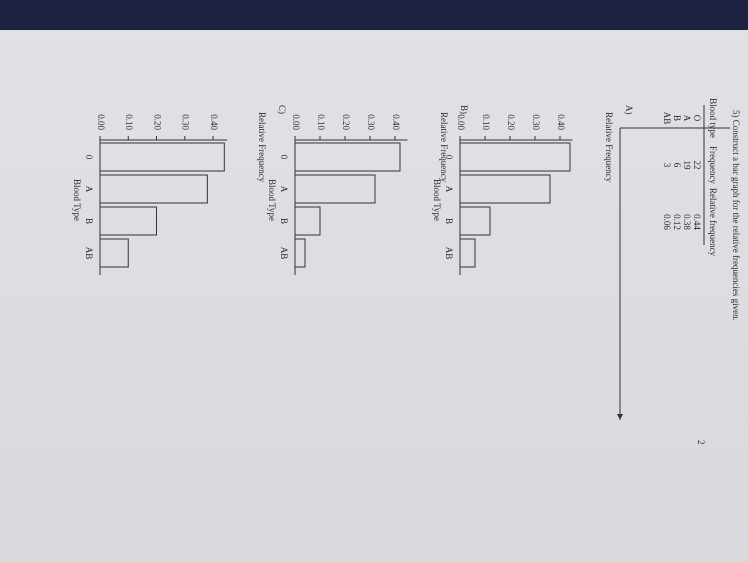 The height and width of the screenshot is (562, 748). What do you see at coordinates (713, 222) in the screenshot?
I see `table-header: Relative frequency` at bounding box center [713, 222].